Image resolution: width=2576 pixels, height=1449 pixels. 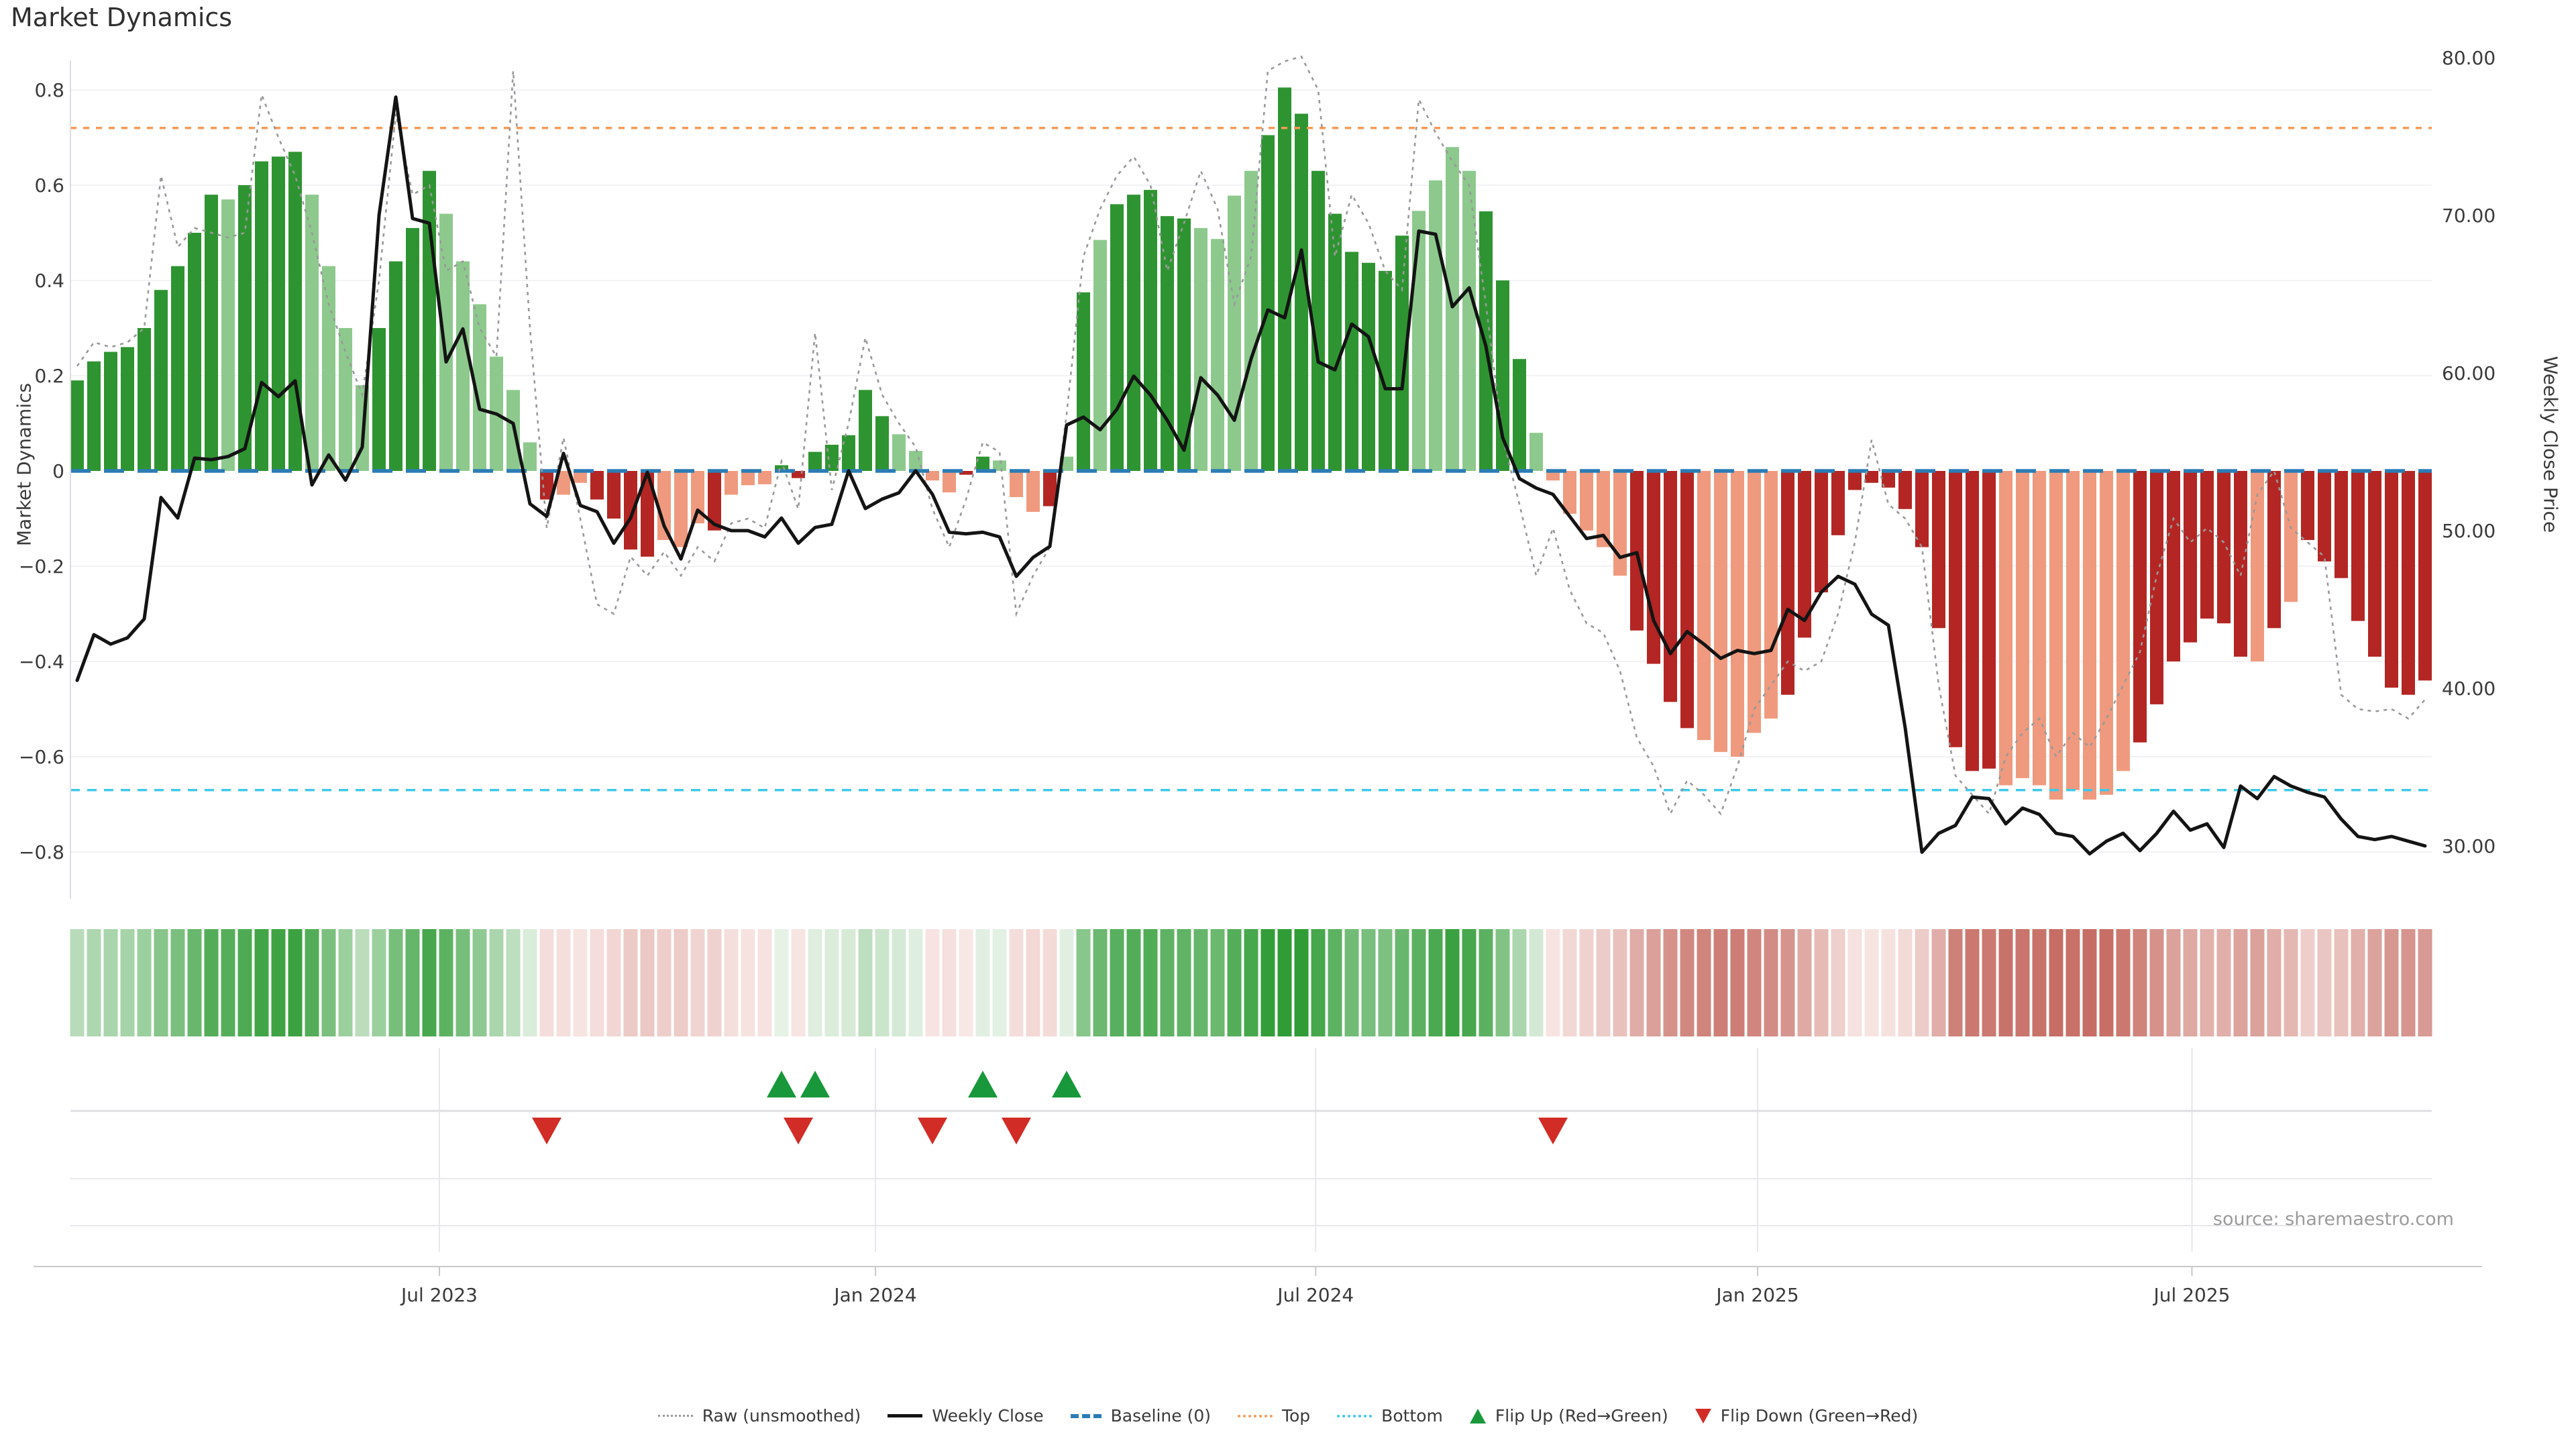 I want to click on y-axis-title: Market Dynamics, so click(x=24, y=464).